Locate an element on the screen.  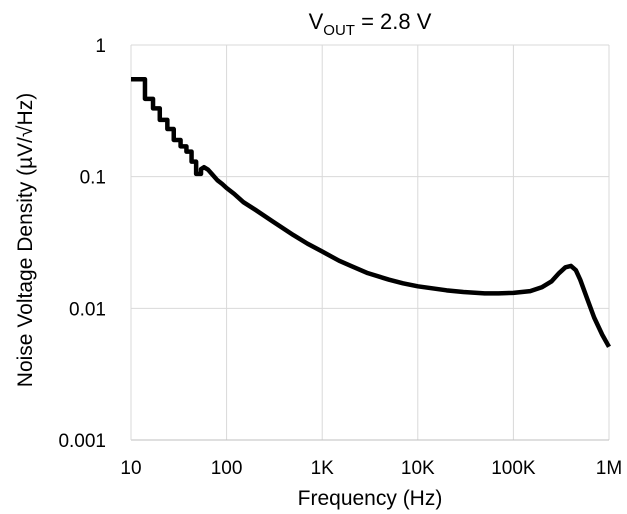
x-tick-label: 100K is located at coordinates (513, 468).